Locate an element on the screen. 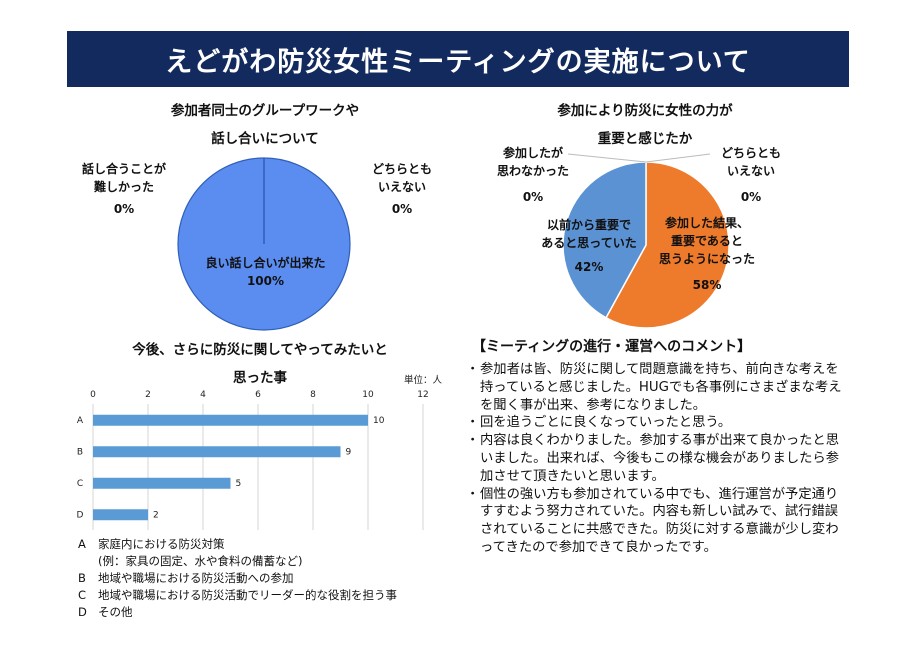 The height and width of the screenshot is (647, 915). bar-D is located at coordinates (120, 515).